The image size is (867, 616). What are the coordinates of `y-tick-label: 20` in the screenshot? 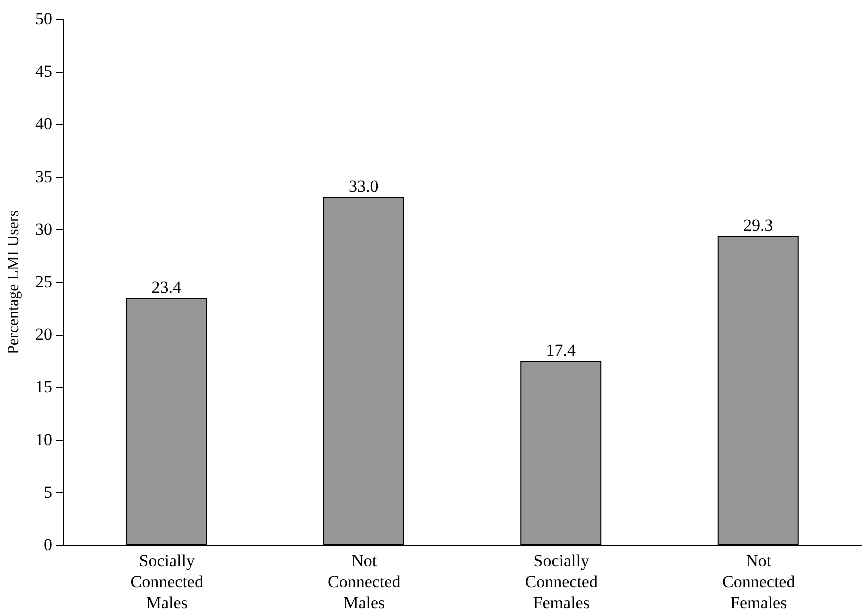 It's located at (44, 334).